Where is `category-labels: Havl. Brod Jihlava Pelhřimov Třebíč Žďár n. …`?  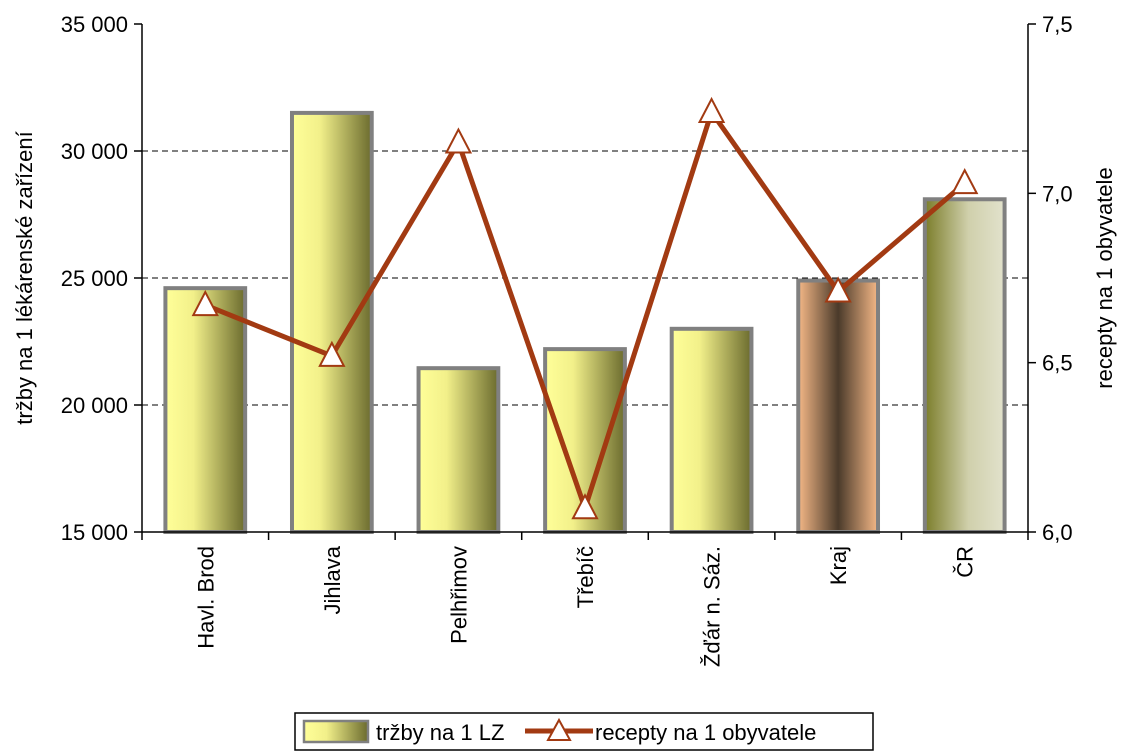 category-labels: Havl. Brod Jihlava Pelhřimov Třebíč Žďár n. … is located at coordinates (585, 606).